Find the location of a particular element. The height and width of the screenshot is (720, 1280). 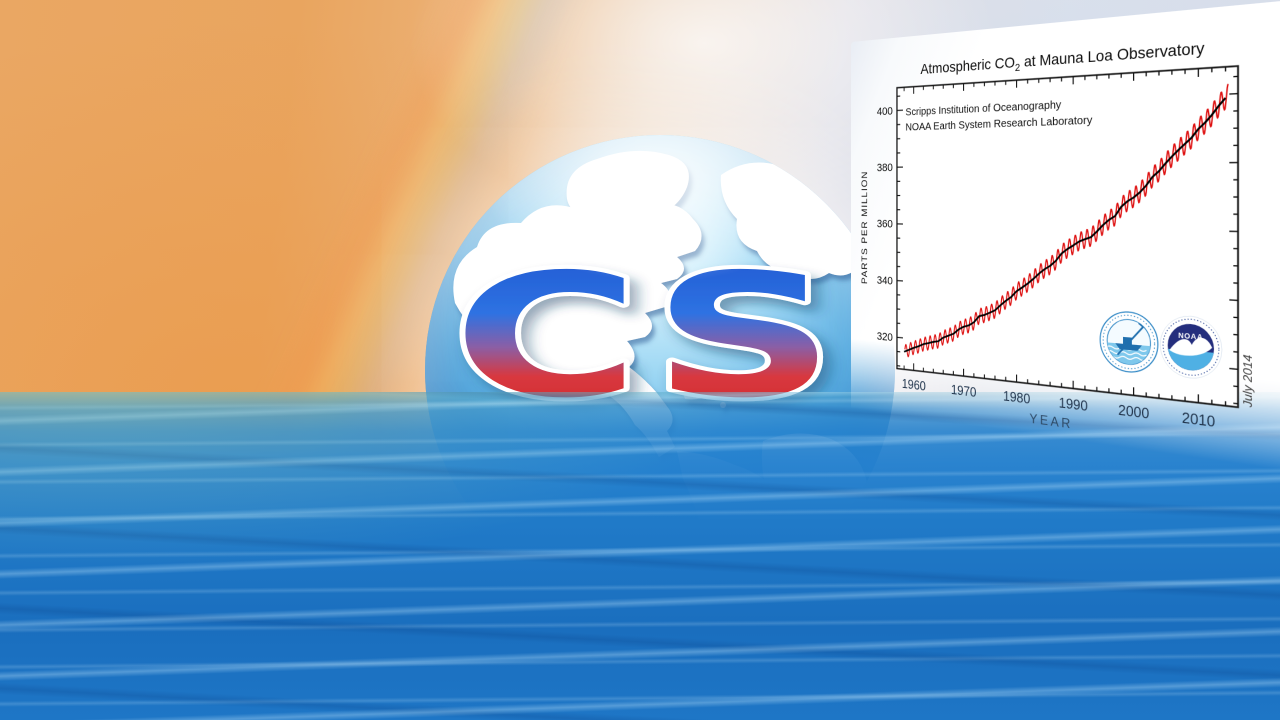

x-tick-label: 2000 is located at coordinates (1133, 411).